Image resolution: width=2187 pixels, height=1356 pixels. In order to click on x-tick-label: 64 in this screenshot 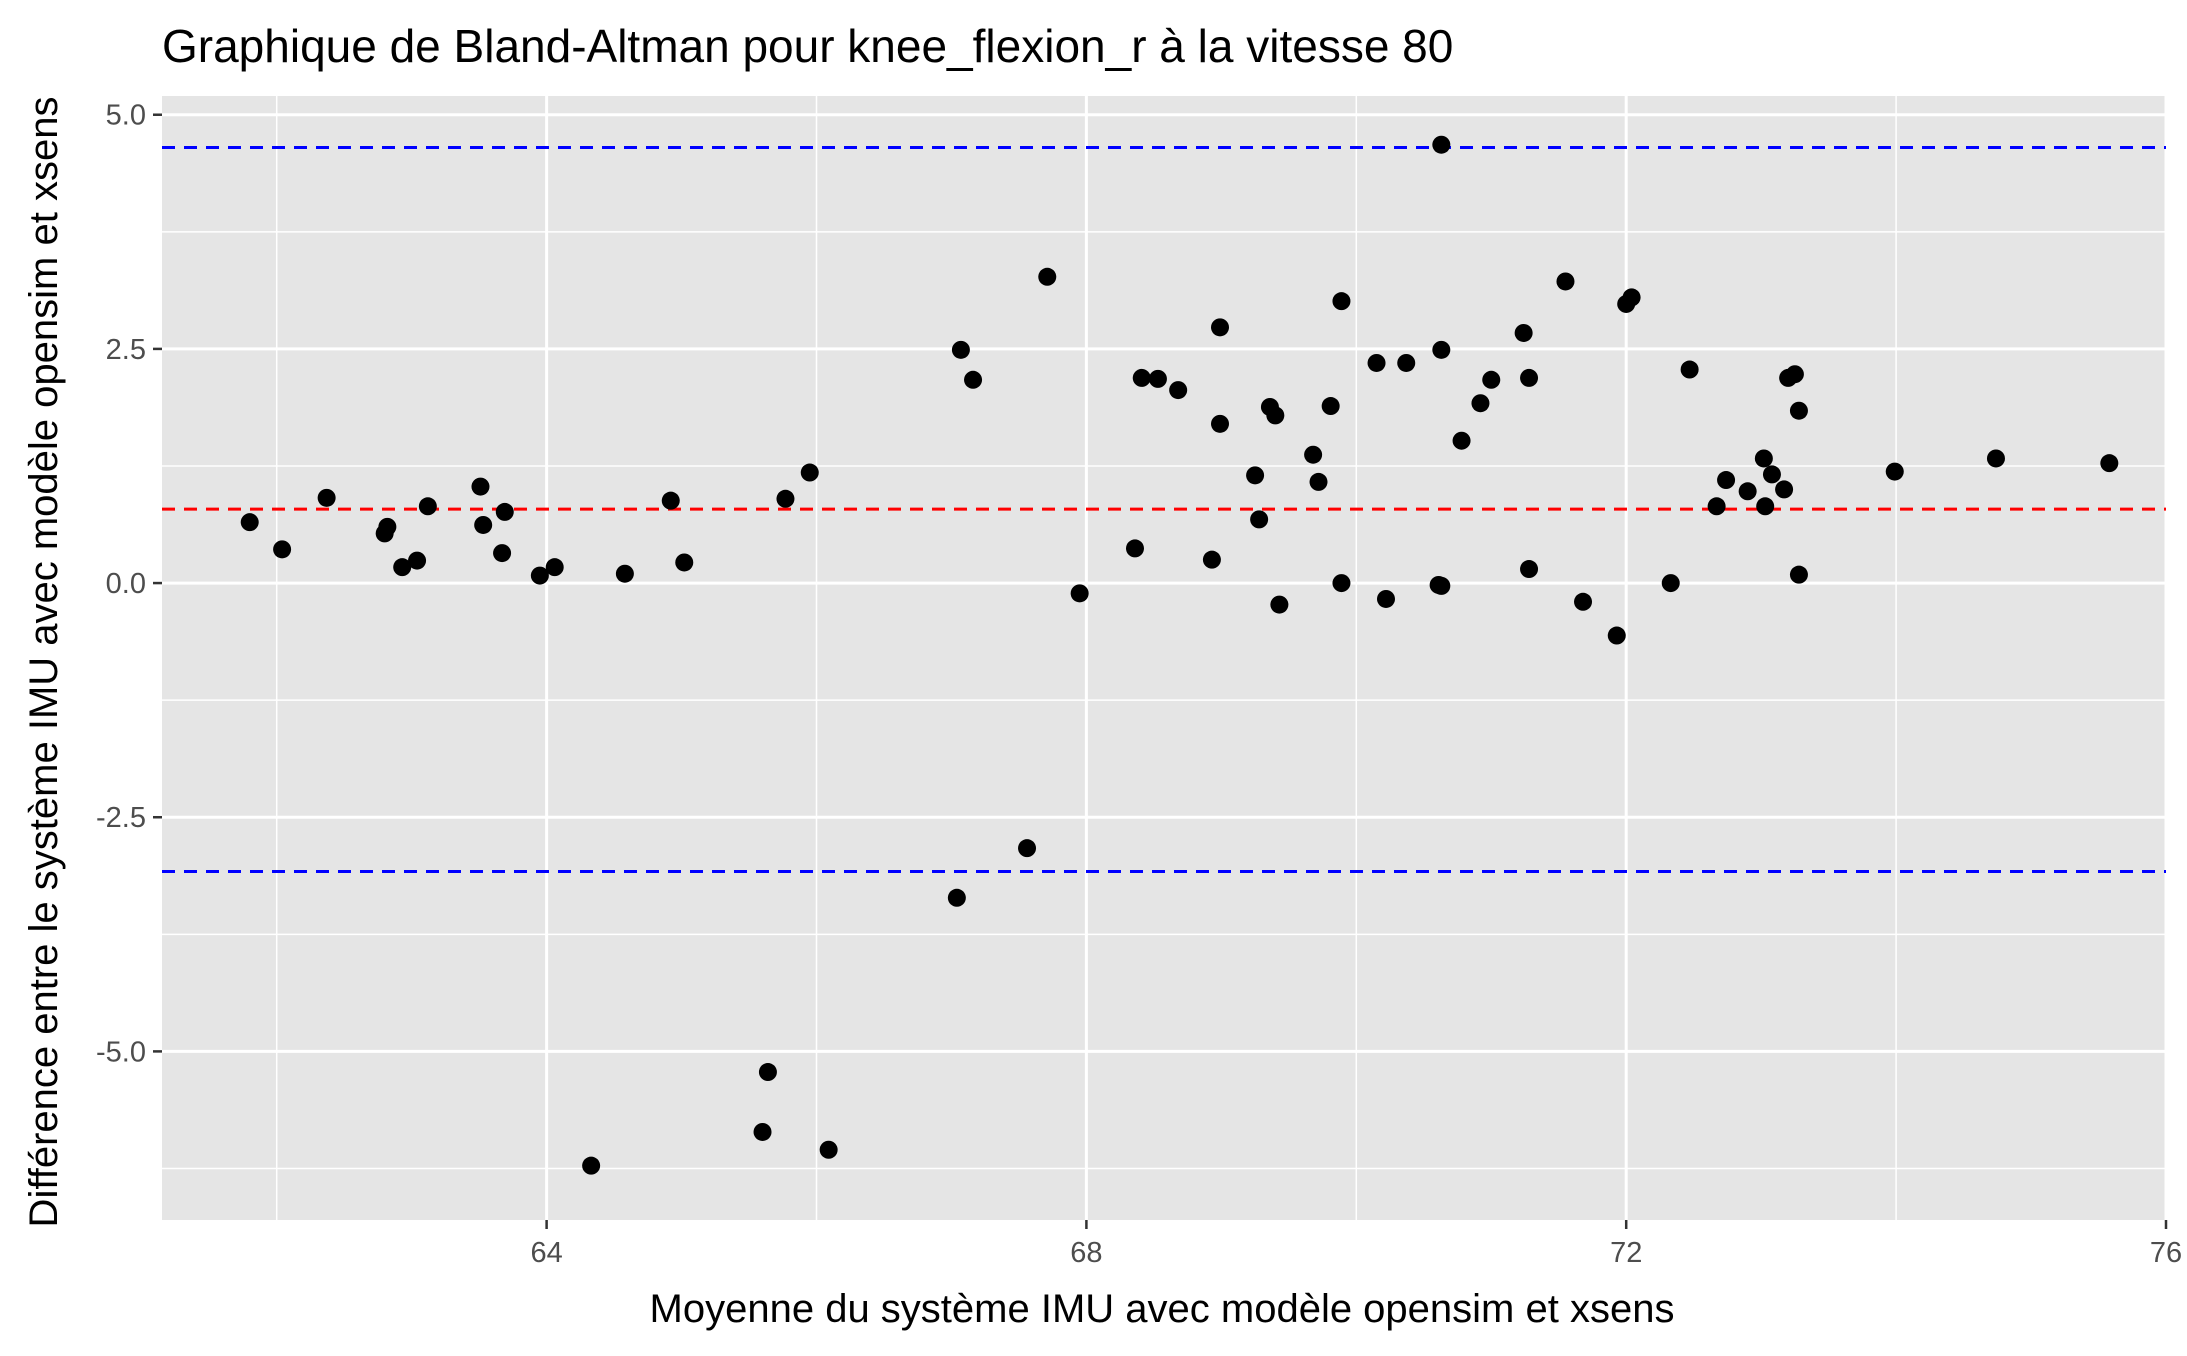, I will do `click(546, 1253)`.